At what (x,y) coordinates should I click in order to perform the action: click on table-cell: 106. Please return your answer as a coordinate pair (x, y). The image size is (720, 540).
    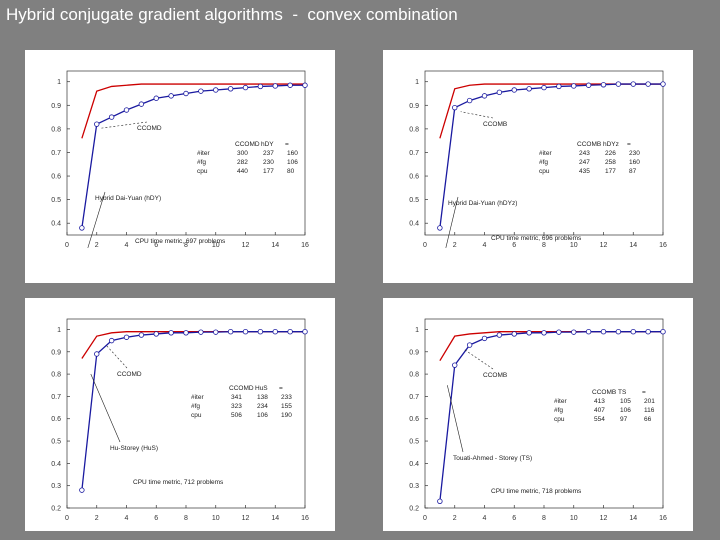
    Looking at the image, I should click on (292, 162).